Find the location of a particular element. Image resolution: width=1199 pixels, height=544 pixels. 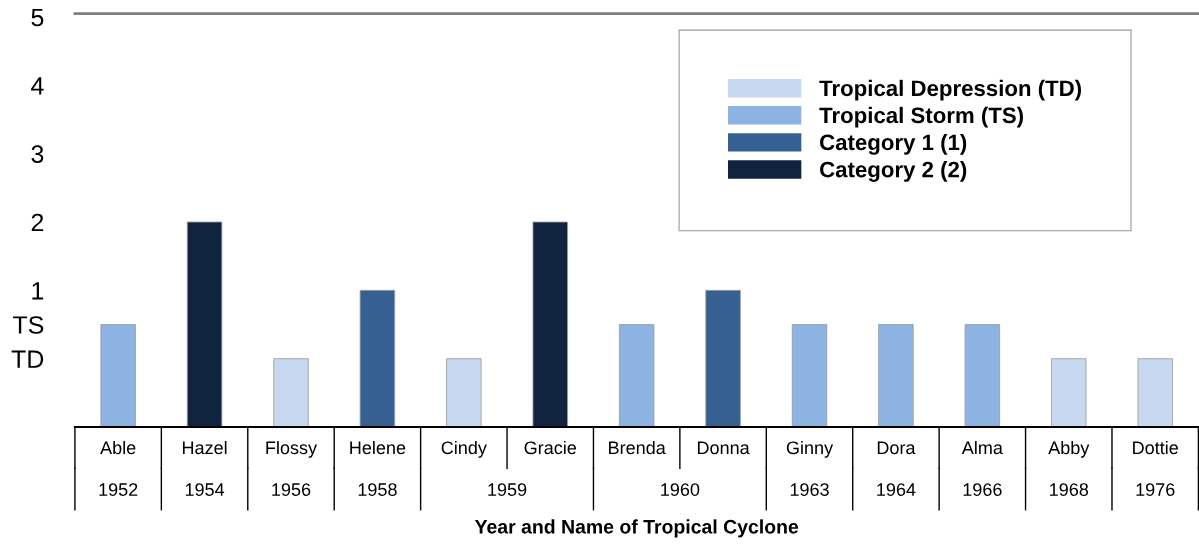

y-tick-label: TD is located at coordinates (27, 359).